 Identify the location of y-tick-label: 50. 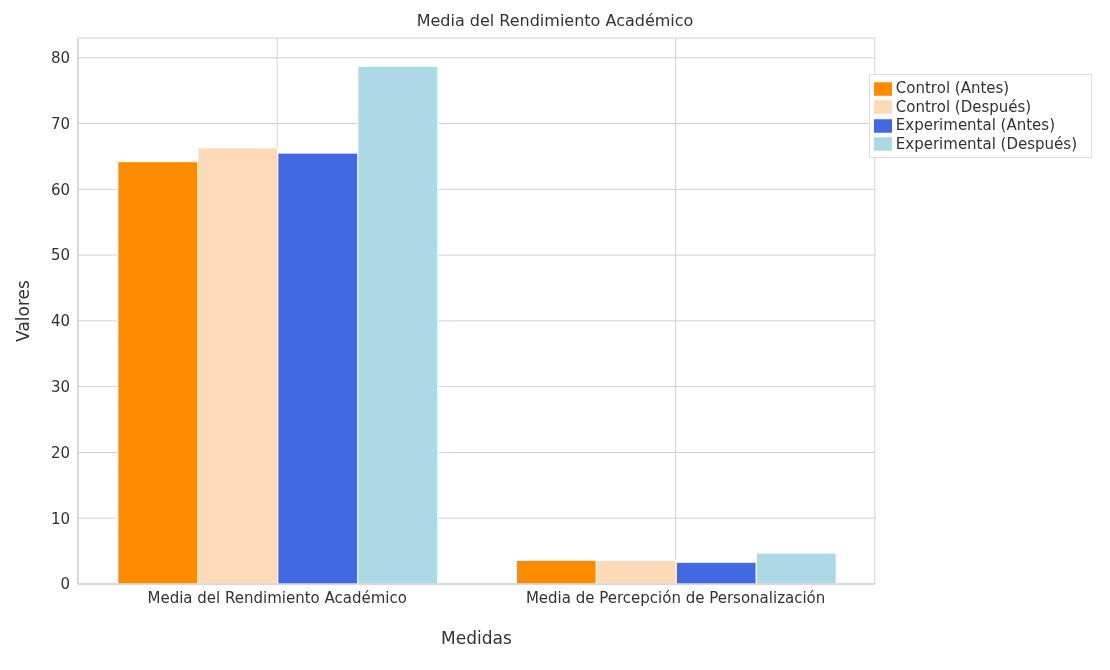
(60, 255).